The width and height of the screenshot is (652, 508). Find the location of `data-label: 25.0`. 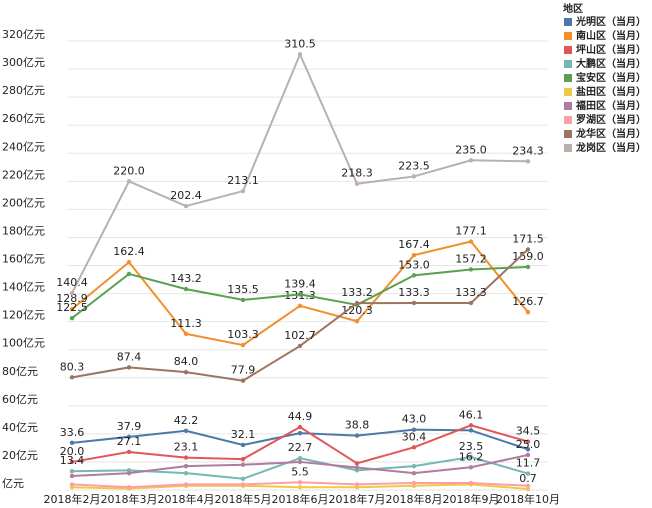

data-label: 25.0 is located at coordinates (528, 444).